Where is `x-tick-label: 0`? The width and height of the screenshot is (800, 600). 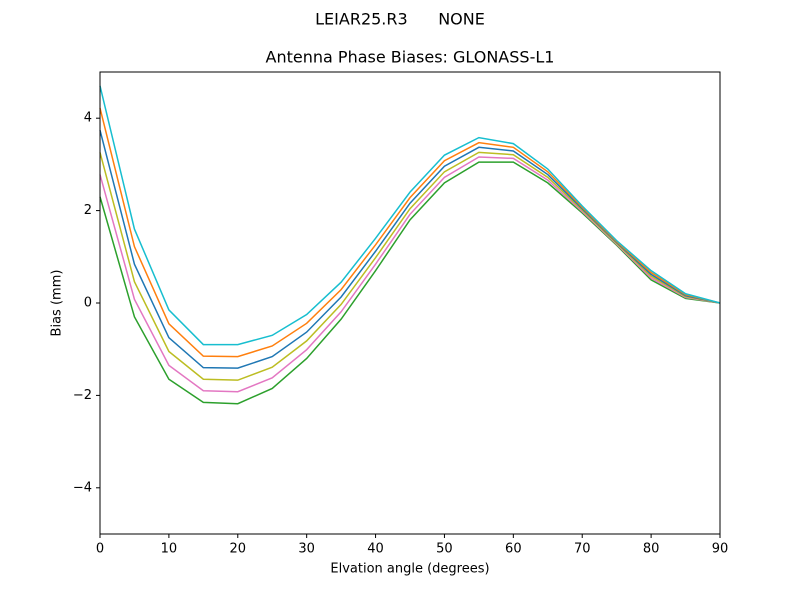 x-tick-label: 0 is located at coordinates (100, 549).